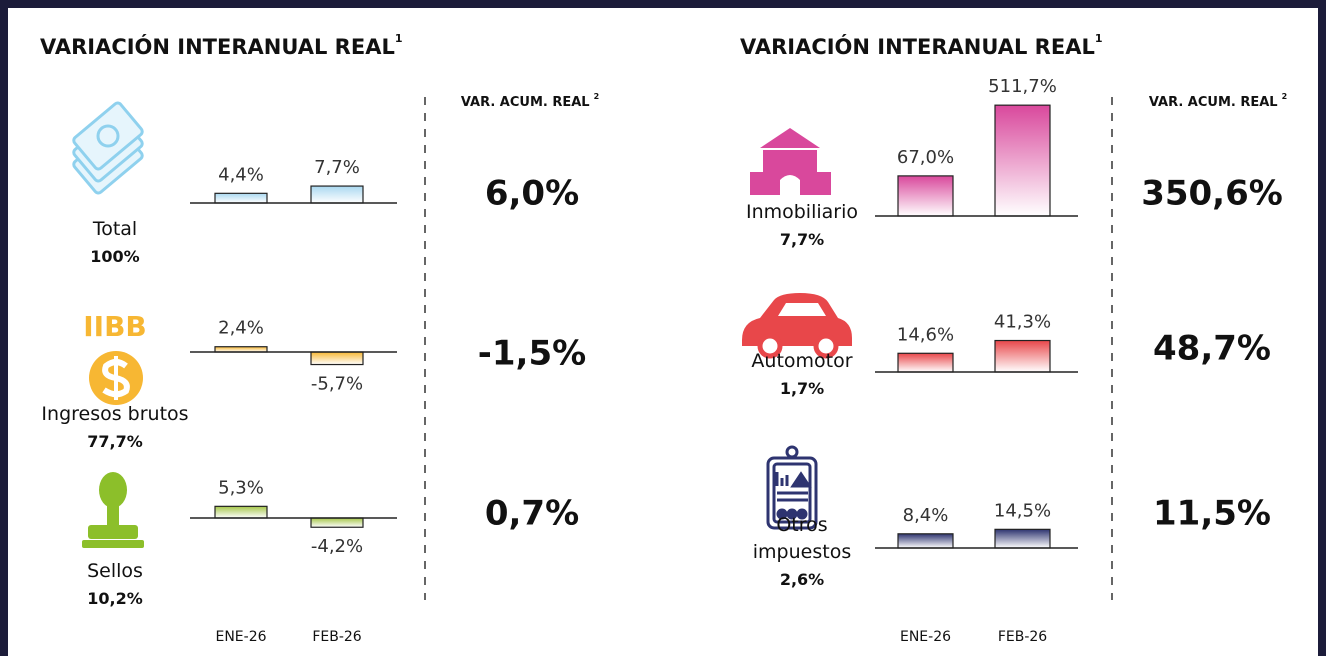 The image size is (1326, 656). I want to click on value-label: 8,4%, so click(926, 515).